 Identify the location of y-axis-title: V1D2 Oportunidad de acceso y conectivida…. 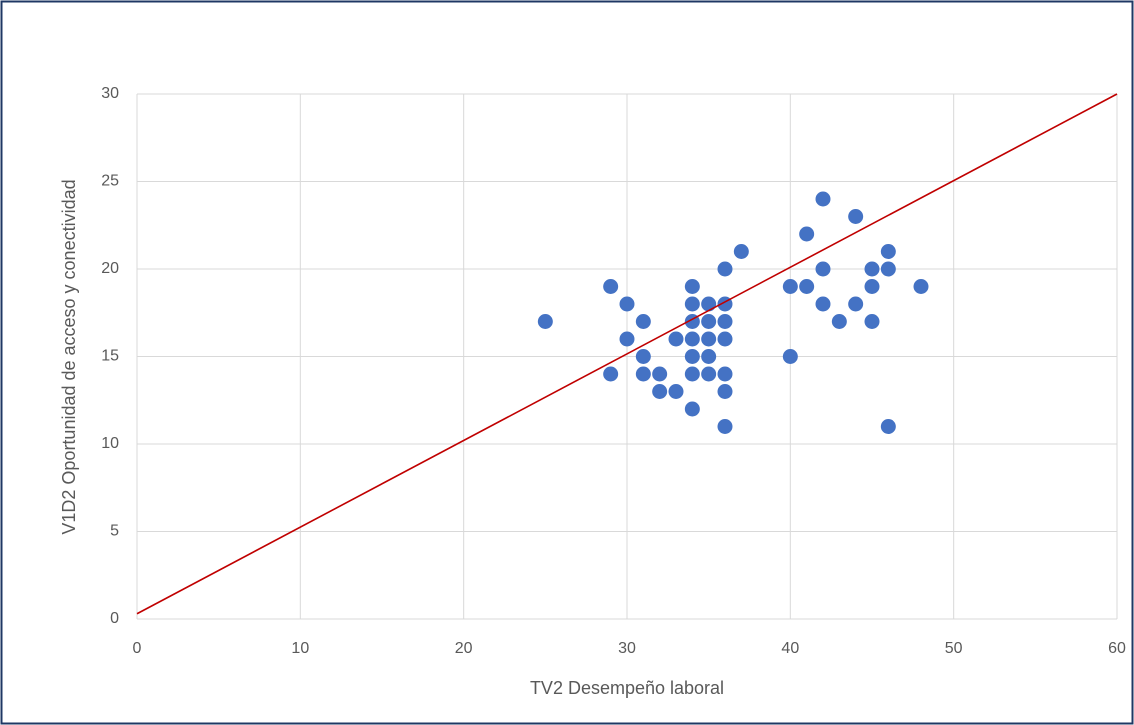
(69, 356).